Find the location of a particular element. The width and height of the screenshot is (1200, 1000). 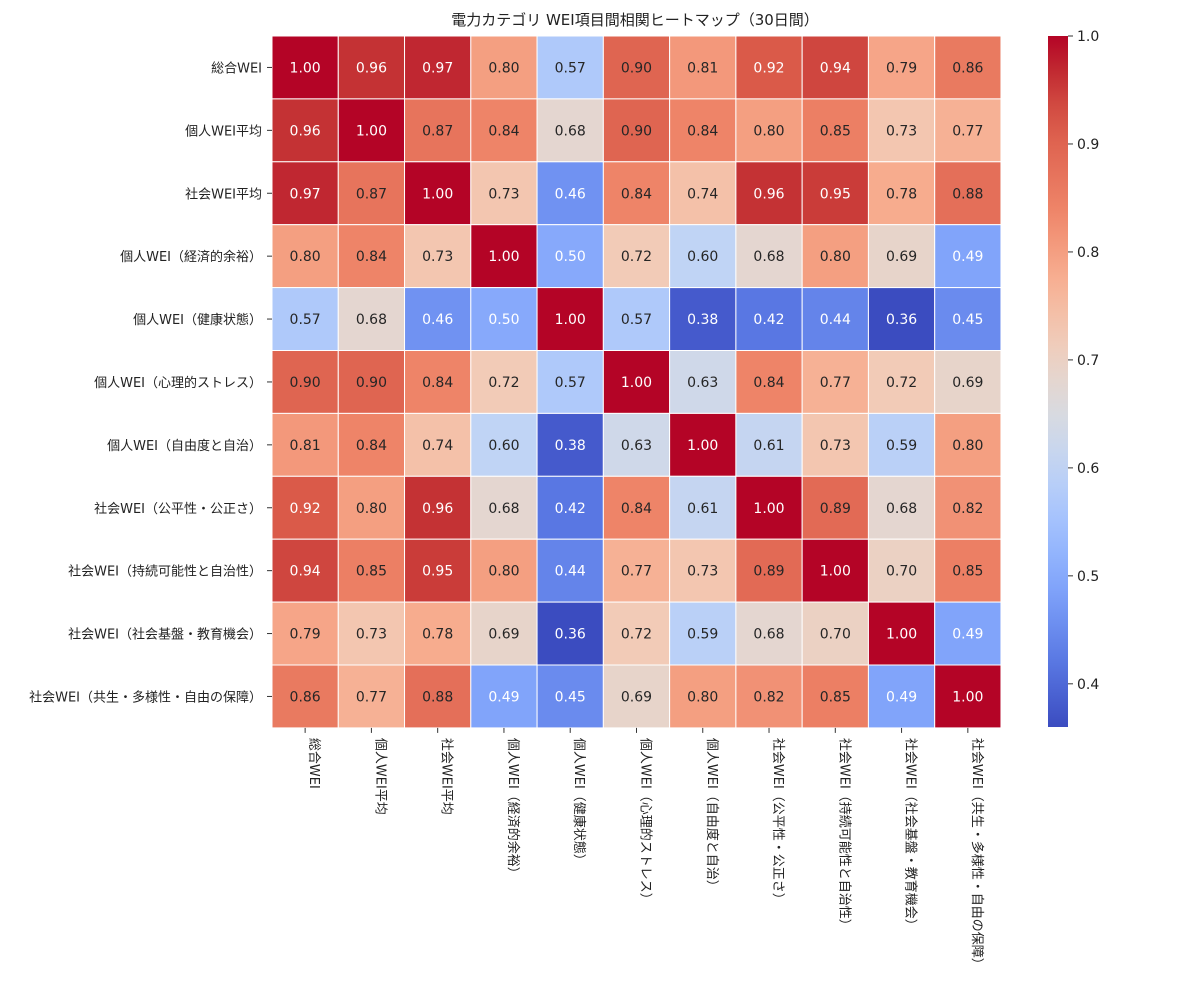

x-tick-label: 個人WEI（自由度と自治） is located at coordinates (712, 815).